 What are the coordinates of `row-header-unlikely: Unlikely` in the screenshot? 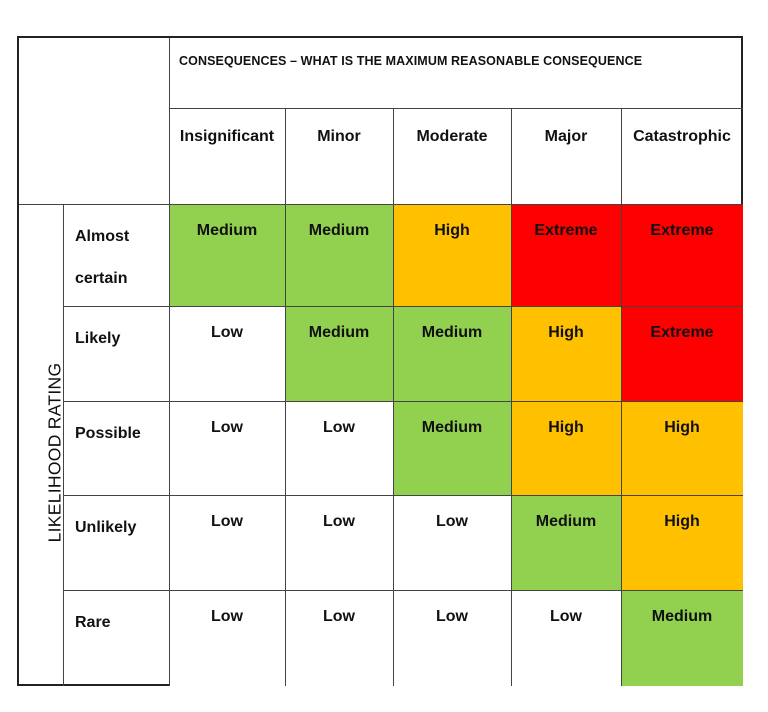 It's located at (106, 527).